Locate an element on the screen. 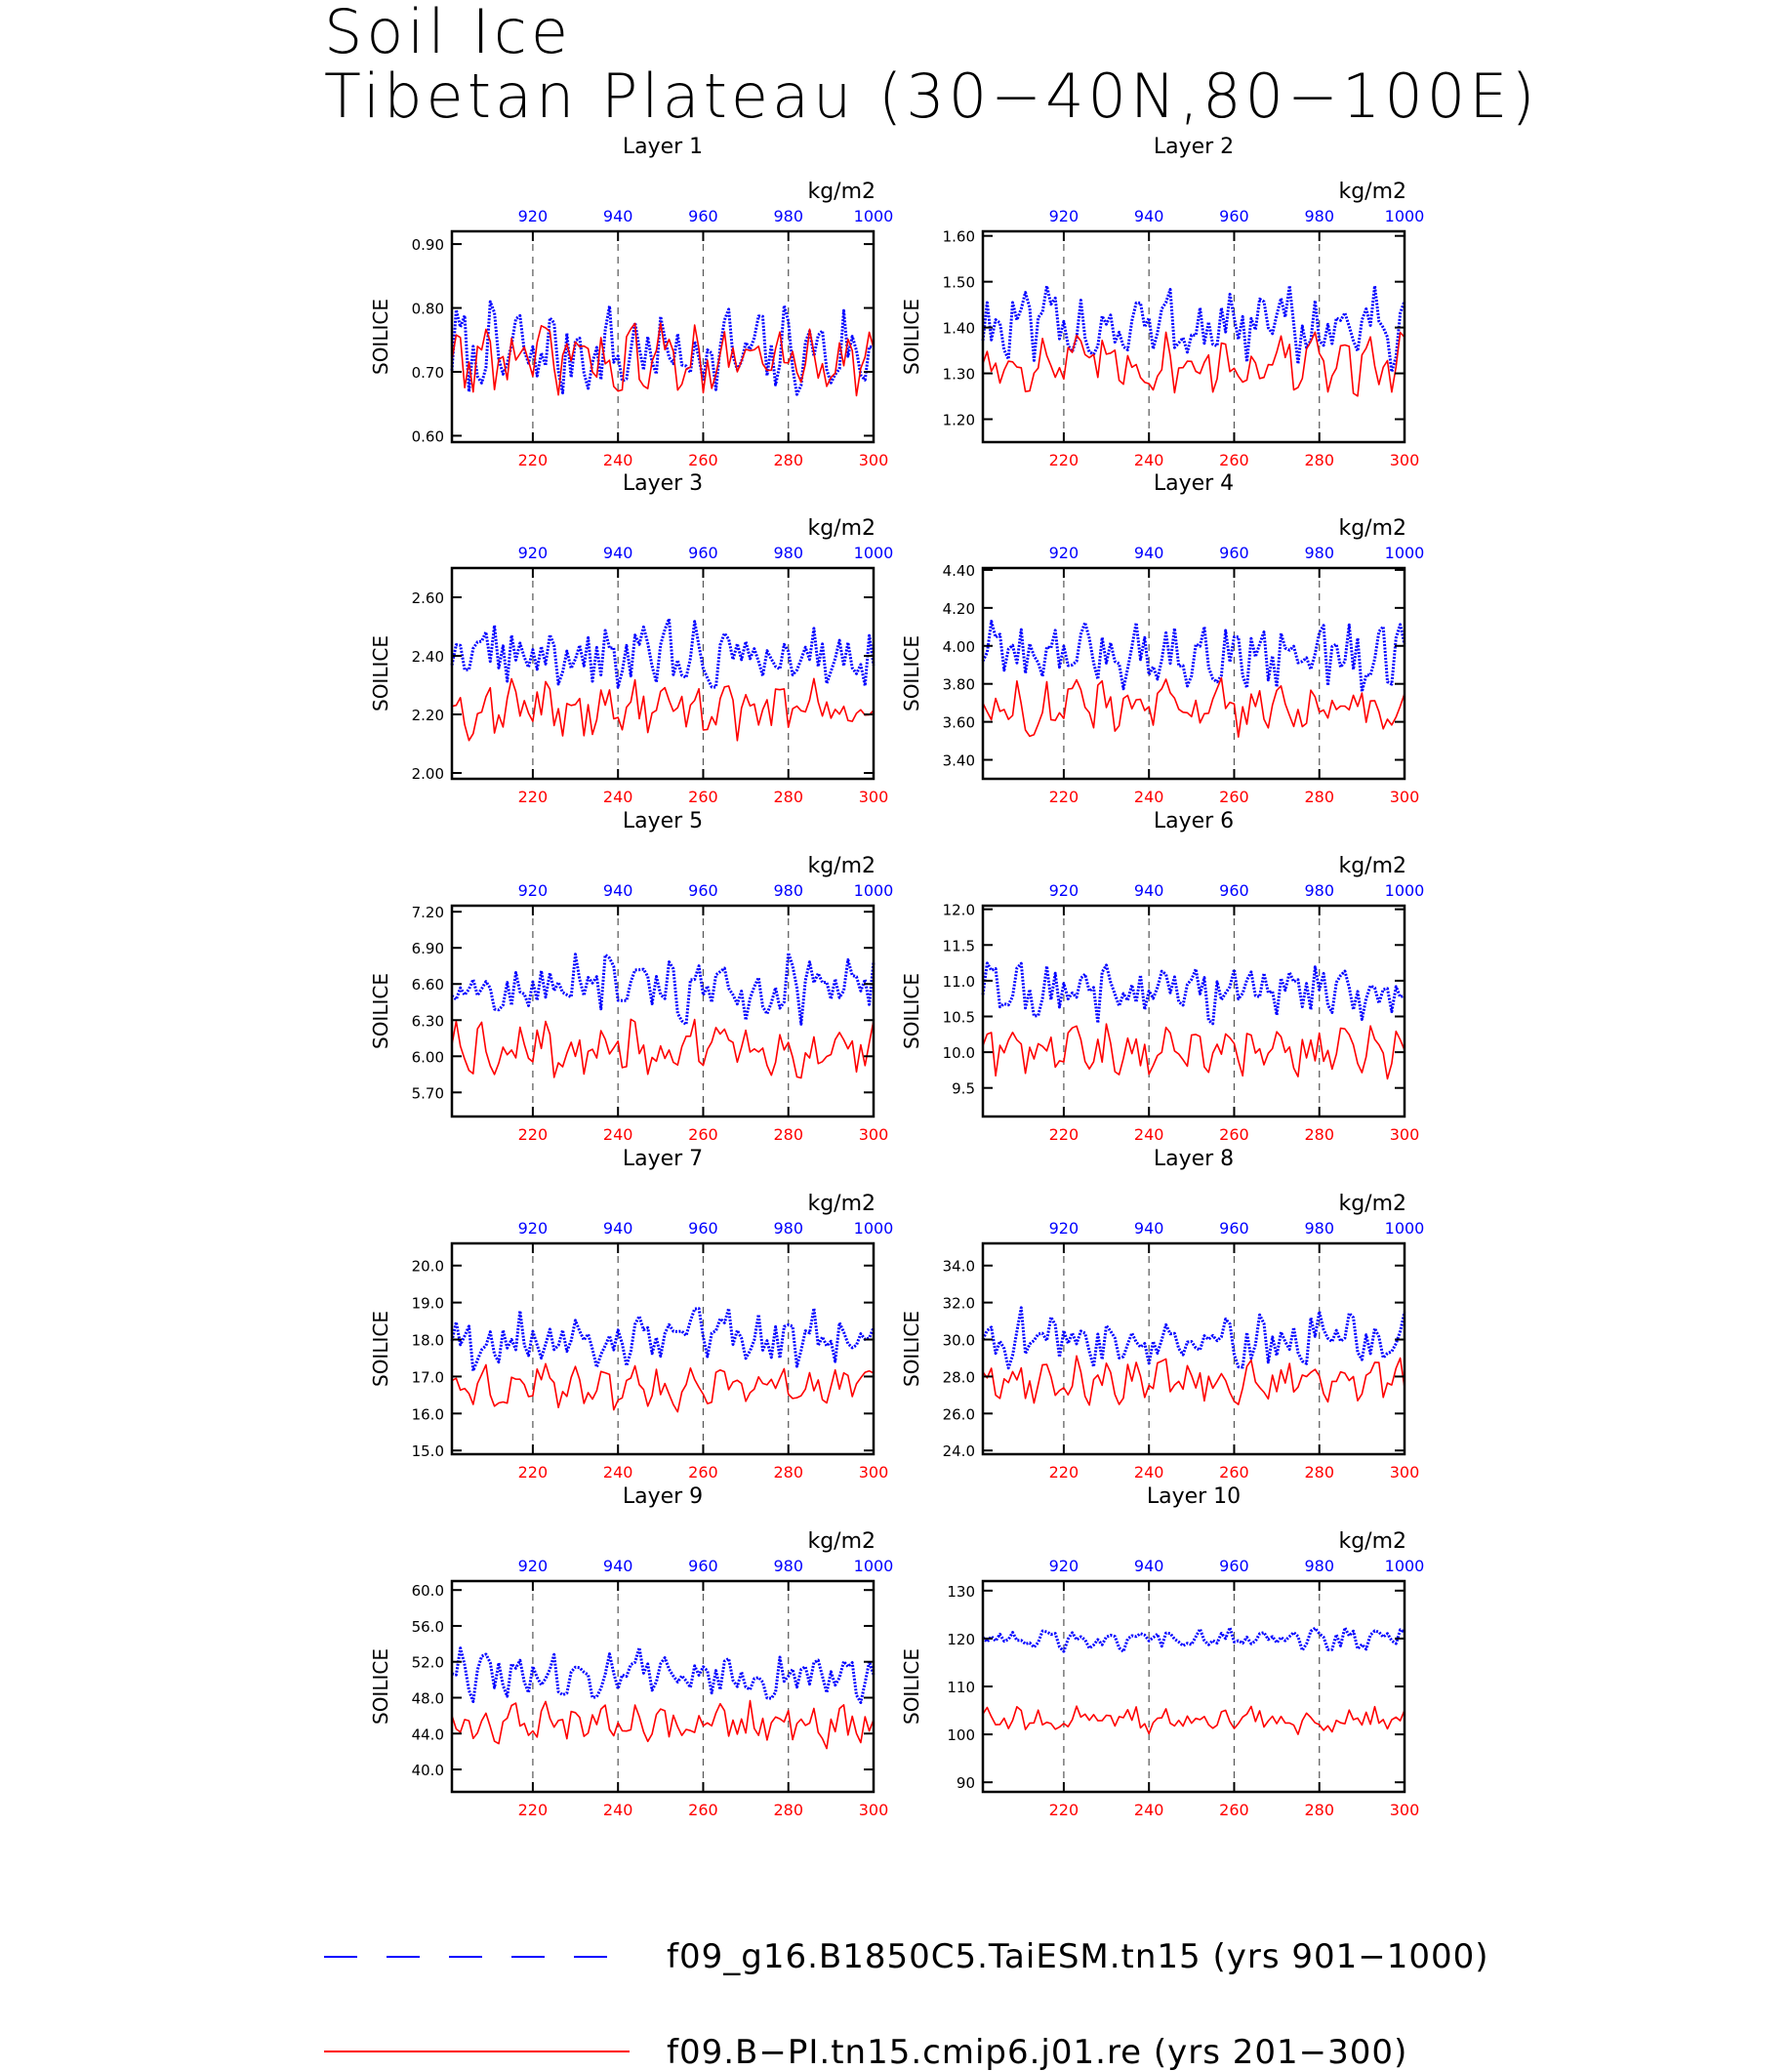 This screenshot has height=2071, width=1792. y-tick-label: 1.20 is located at coordinates (959, 420).